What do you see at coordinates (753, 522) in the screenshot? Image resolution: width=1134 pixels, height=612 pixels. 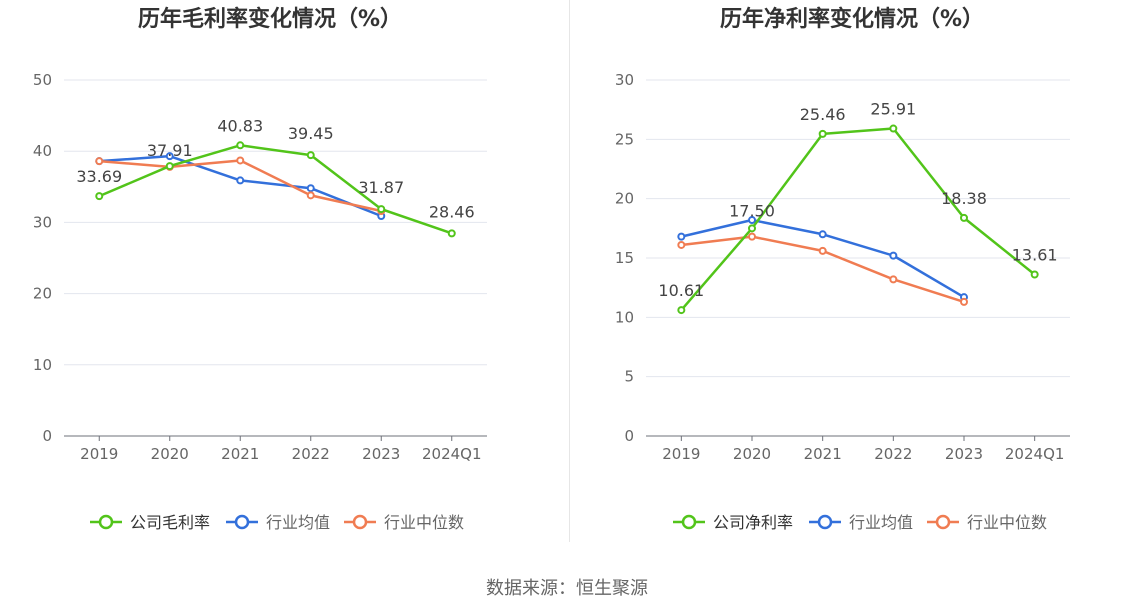 I see `legend-label: 公司净利率` at bounding box center [753, 522].